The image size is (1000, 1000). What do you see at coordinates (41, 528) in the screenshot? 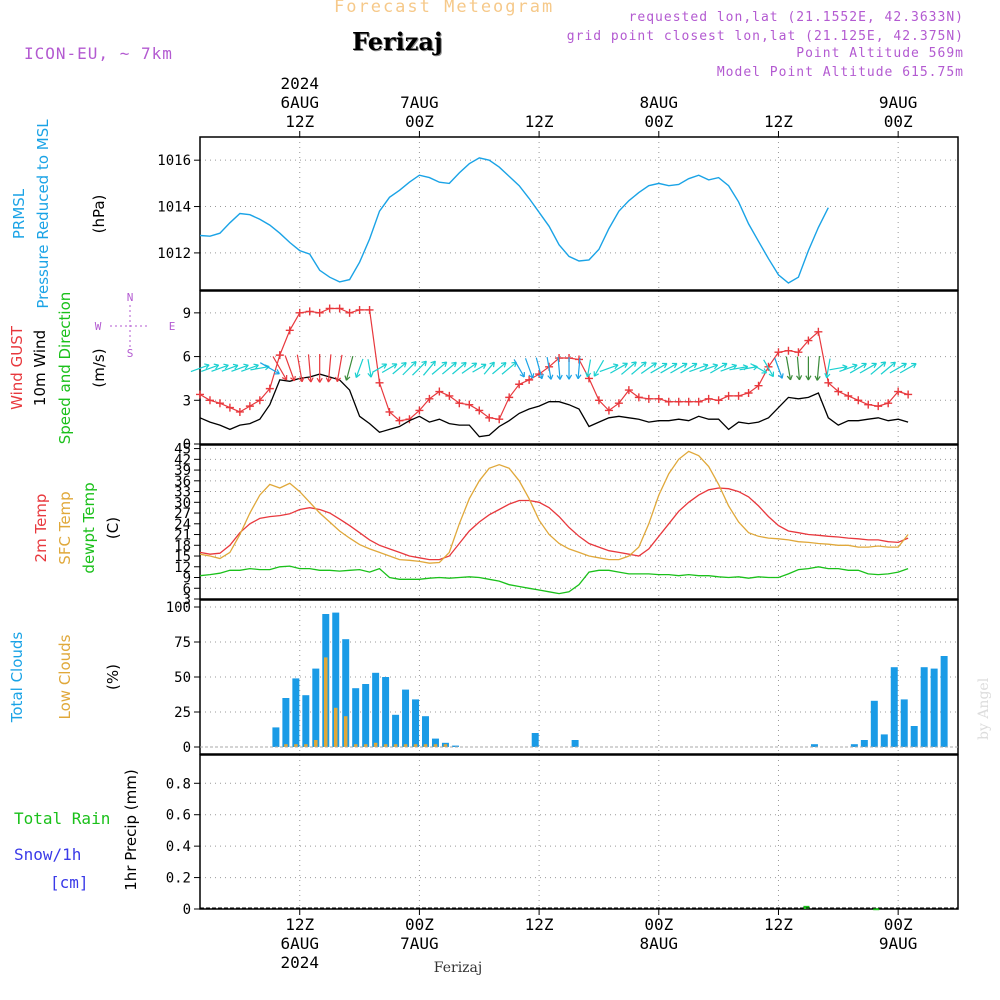
I see `temp-ylabel-part: 2m Temp` at bounding box center [41, 528].